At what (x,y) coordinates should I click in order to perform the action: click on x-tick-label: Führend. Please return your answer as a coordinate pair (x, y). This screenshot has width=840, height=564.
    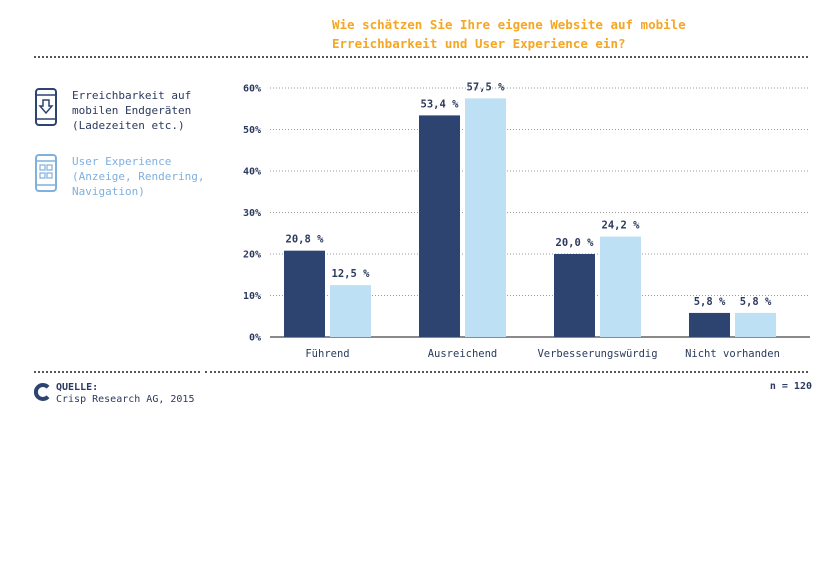
    Looking at the image, I should click on (327, 354).